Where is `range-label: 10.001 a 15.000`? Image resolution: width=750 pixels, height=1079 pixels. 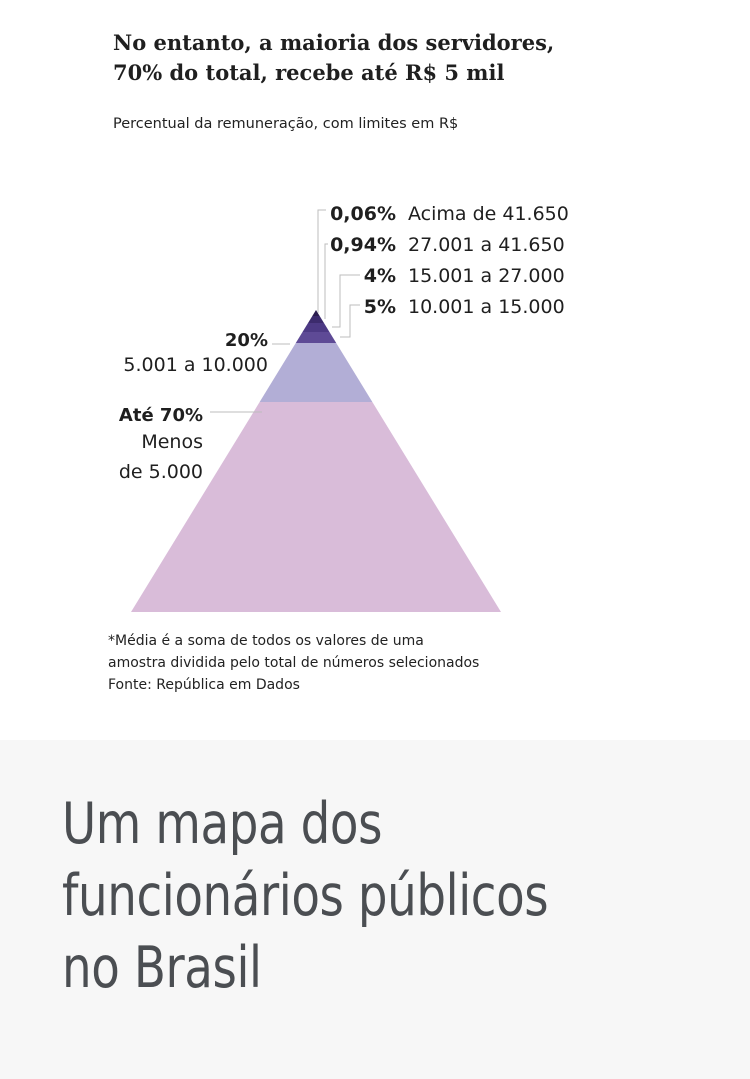
range-label: 10.001 a 15.000 is located at coordinates (486, 307).